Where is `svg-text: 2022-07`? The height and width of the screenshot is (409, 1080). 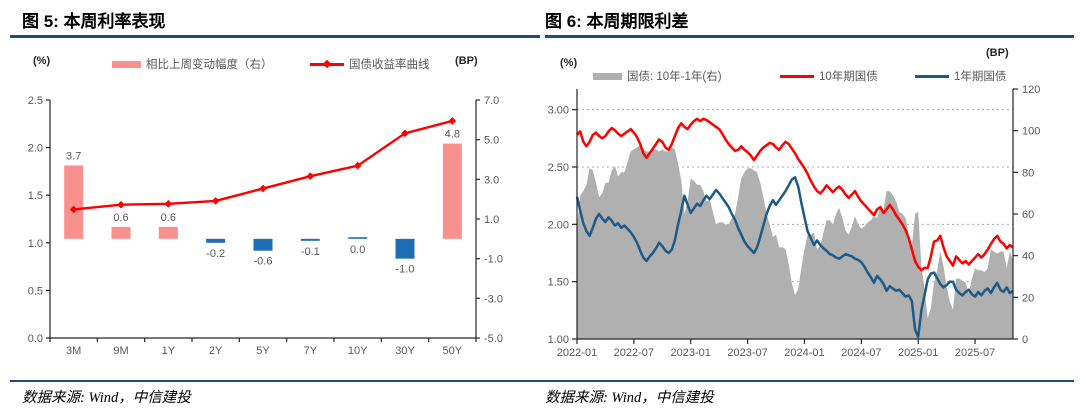 svg-text: 2022-07 is located at coordinates (634, 353).